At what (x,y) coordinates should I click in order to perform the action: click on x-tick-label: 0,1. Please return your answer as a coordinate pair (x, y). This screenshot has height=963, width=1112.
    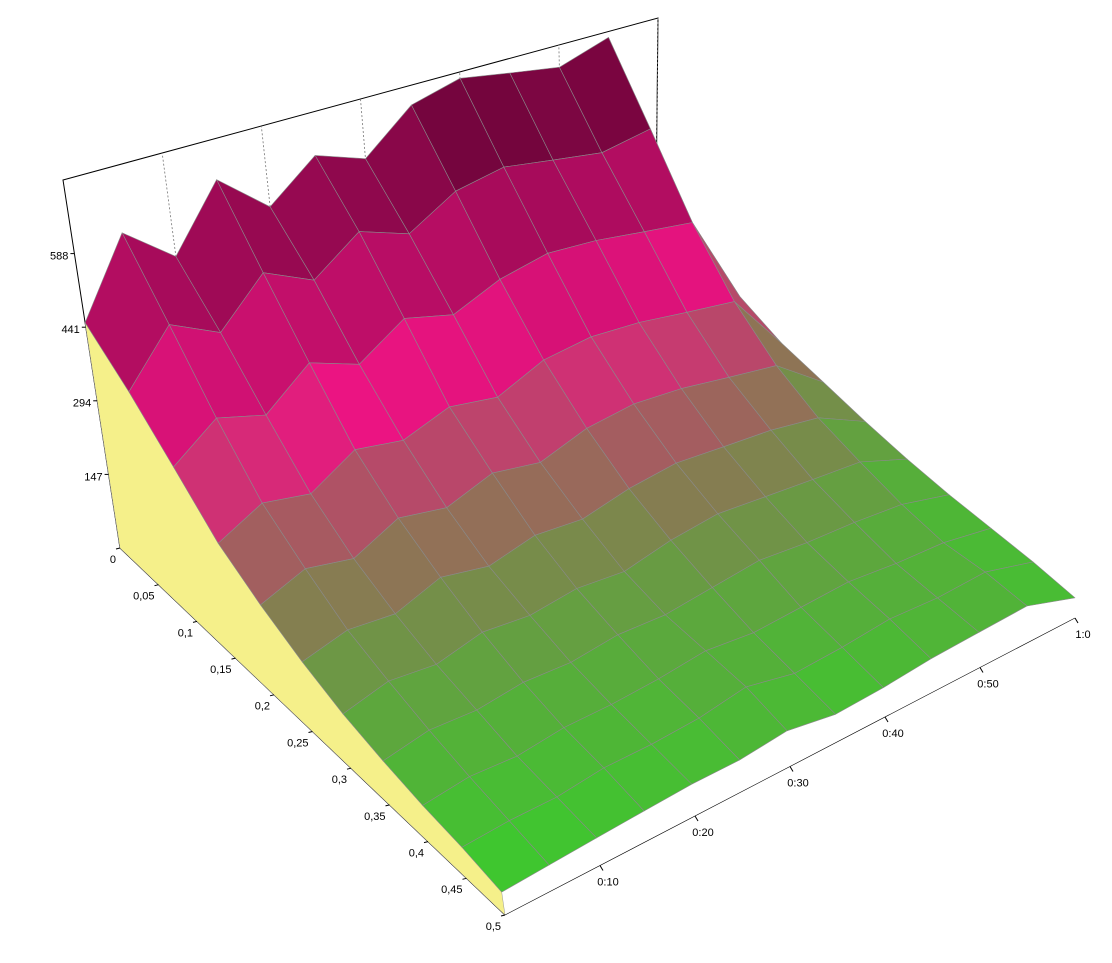
    Looking at the image, I should click on (185, 633).